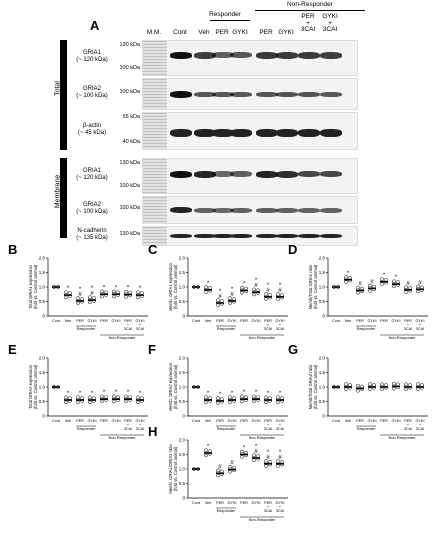 Image resolution: width=432 pixels, height=550 pixels. I want to click on sig-mark-B-6-0: *, so click(128, 289).